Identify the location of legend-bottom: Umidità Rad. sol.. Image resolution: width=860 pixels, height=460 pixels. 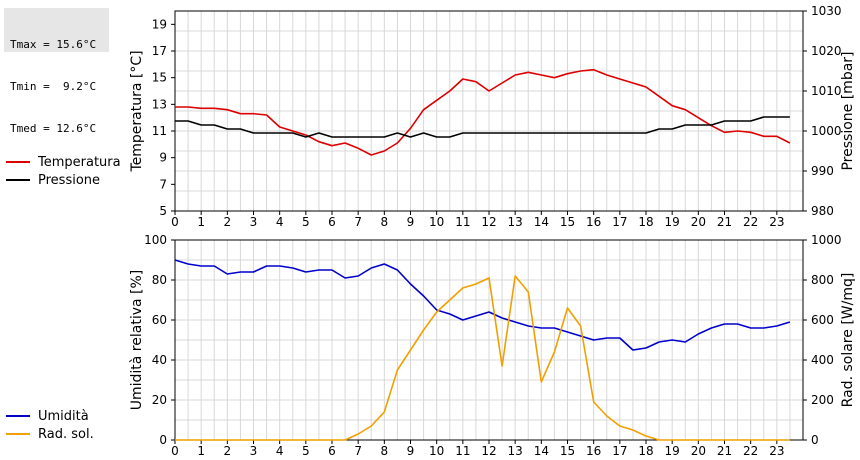
(50, 425).